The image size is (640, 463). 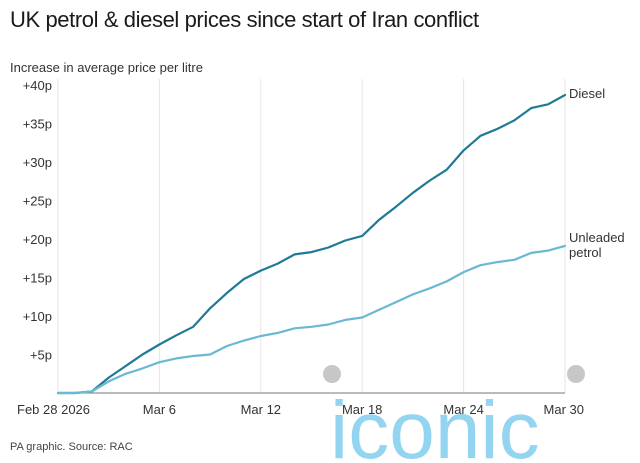 I want to click on watermark-dot-right, so click(x=576, y=374).